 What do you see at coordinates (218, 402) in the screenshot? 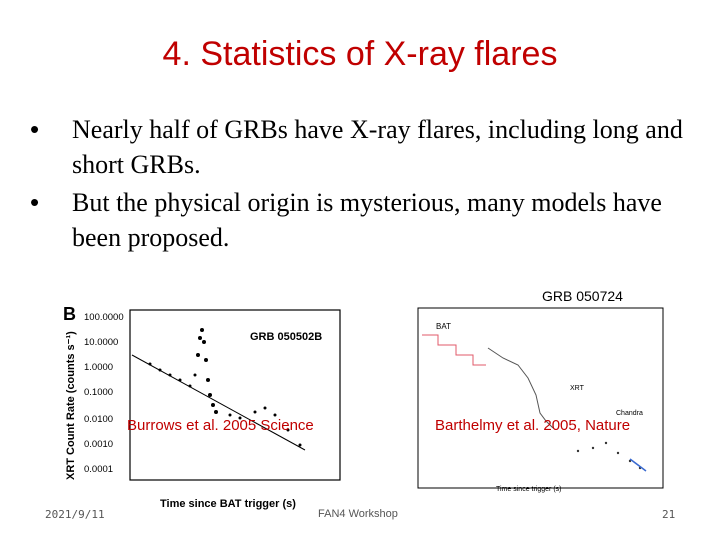
I see `left-fit-line` at bounding box center [218, 402].